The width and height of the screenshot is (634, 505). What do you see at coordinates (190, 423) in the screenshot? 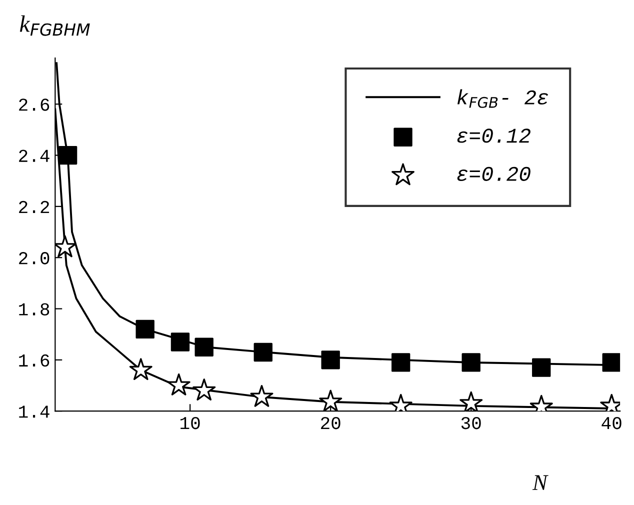
I see `x-tick-label: 10` at bounding box center [190, 423].